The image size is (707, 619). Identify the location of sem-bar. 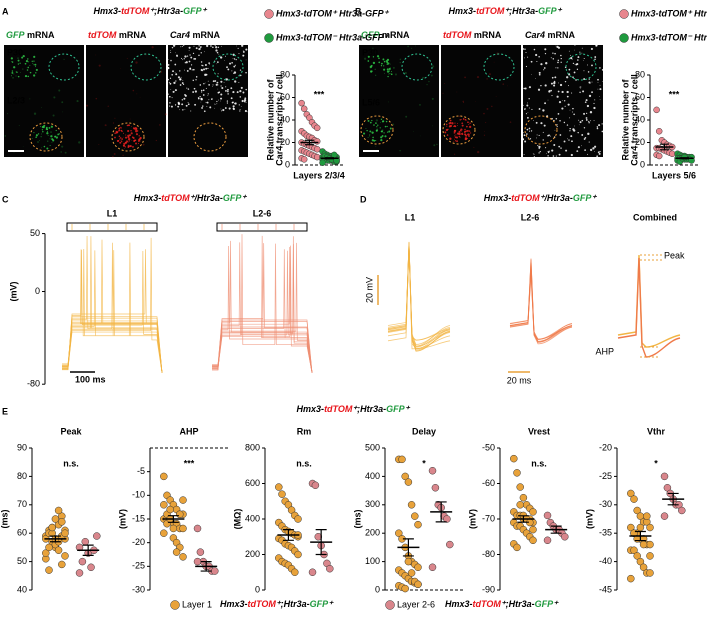
(88, 550).